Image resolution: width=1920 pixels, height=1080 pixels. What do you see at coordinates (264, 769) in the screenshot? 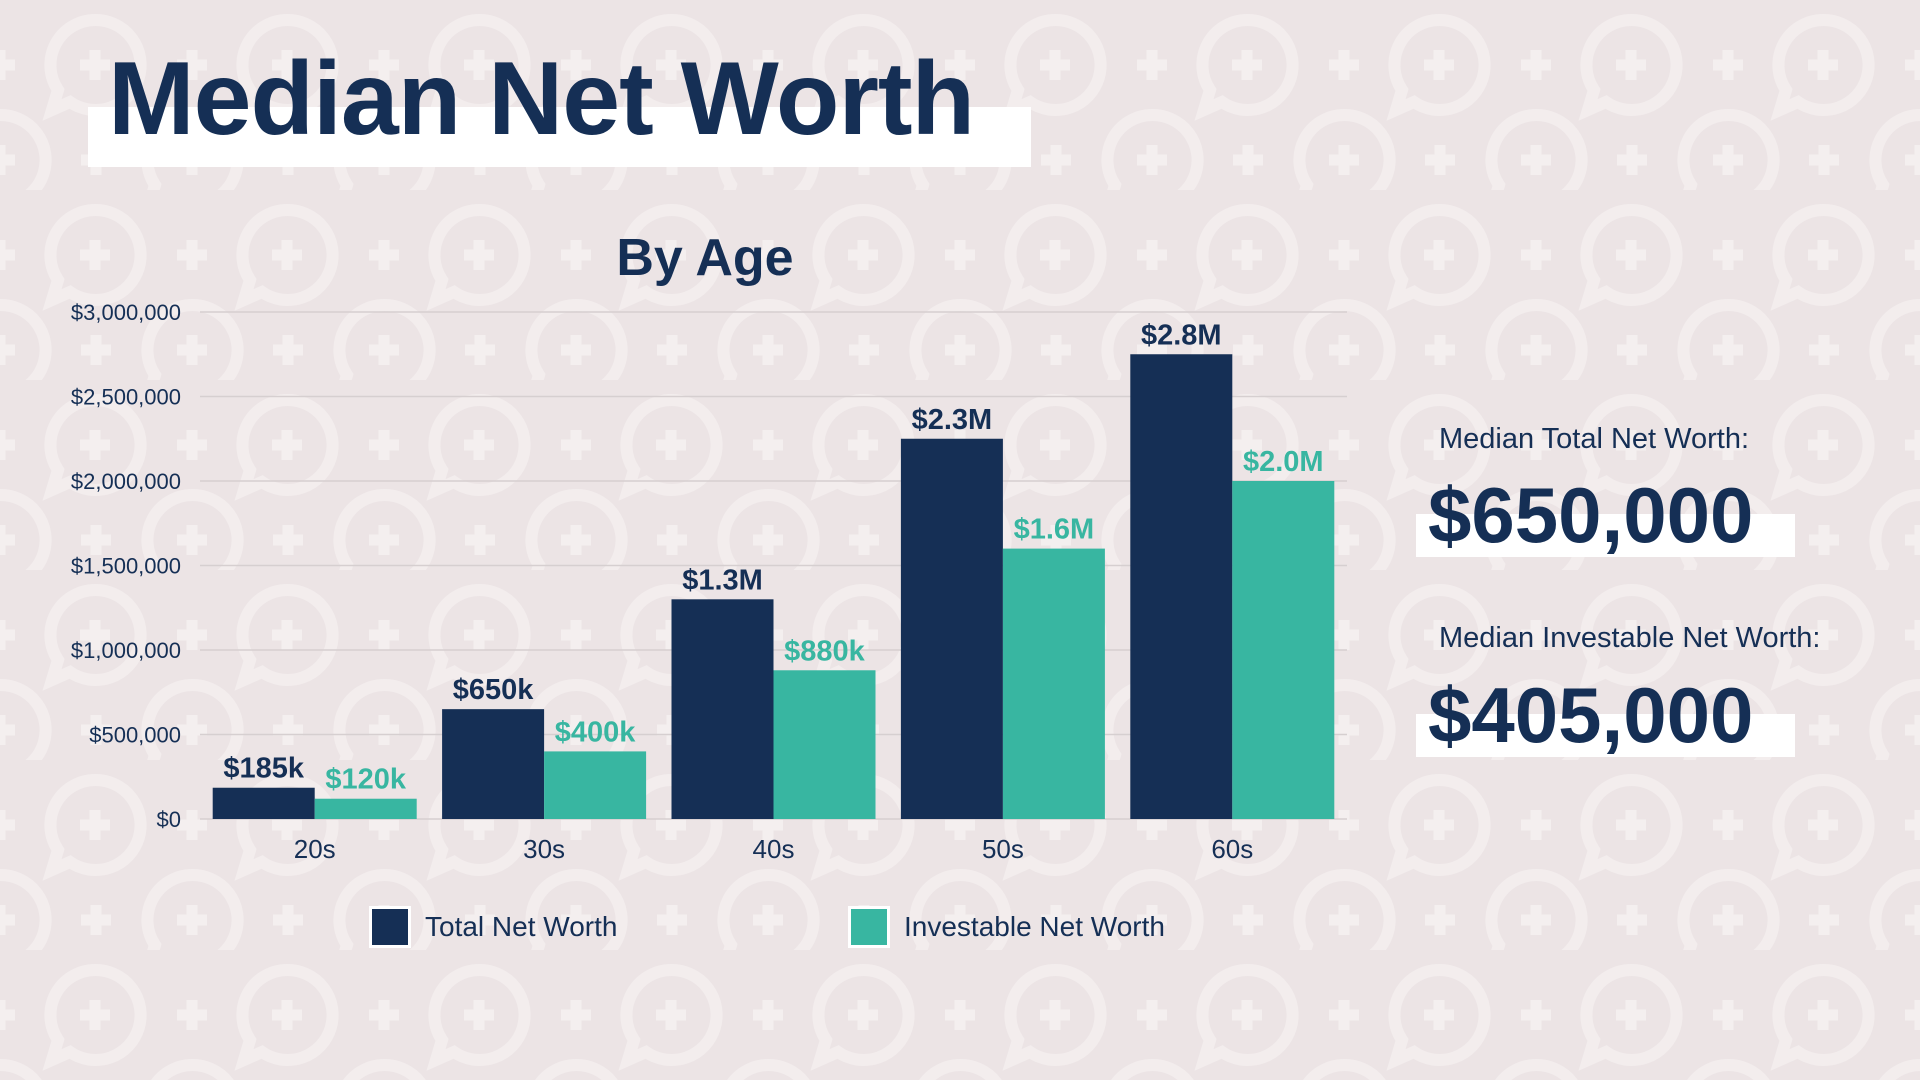
I see `data-label: $185k` at bounding box center [264, 769].